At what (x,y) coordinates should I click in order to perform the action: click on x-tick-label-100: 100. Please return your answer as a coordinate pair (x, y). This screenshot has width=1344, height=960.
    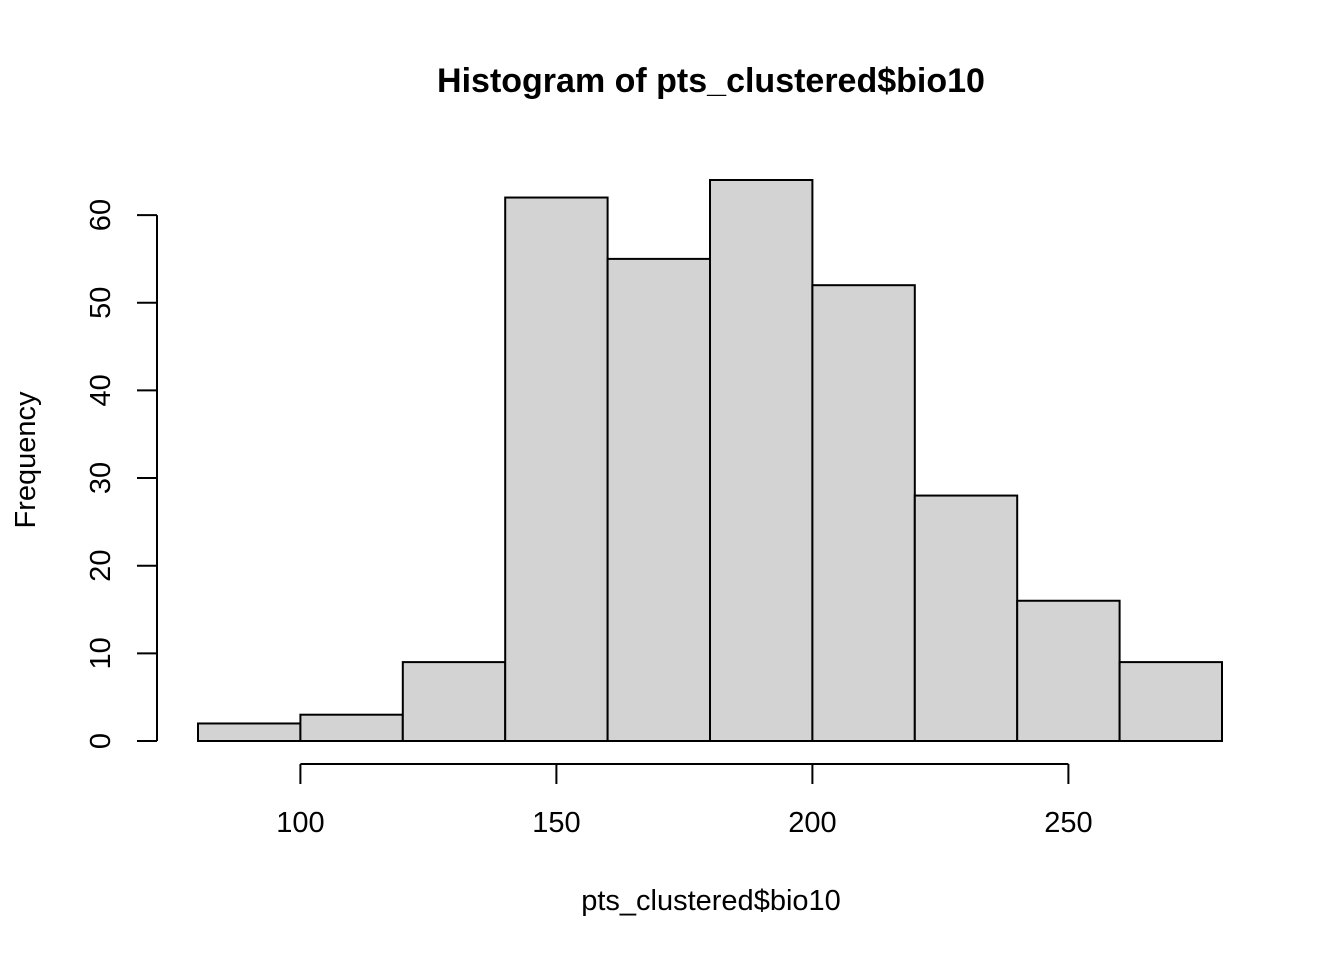
    Looking at the image, I should click on (300, 823).